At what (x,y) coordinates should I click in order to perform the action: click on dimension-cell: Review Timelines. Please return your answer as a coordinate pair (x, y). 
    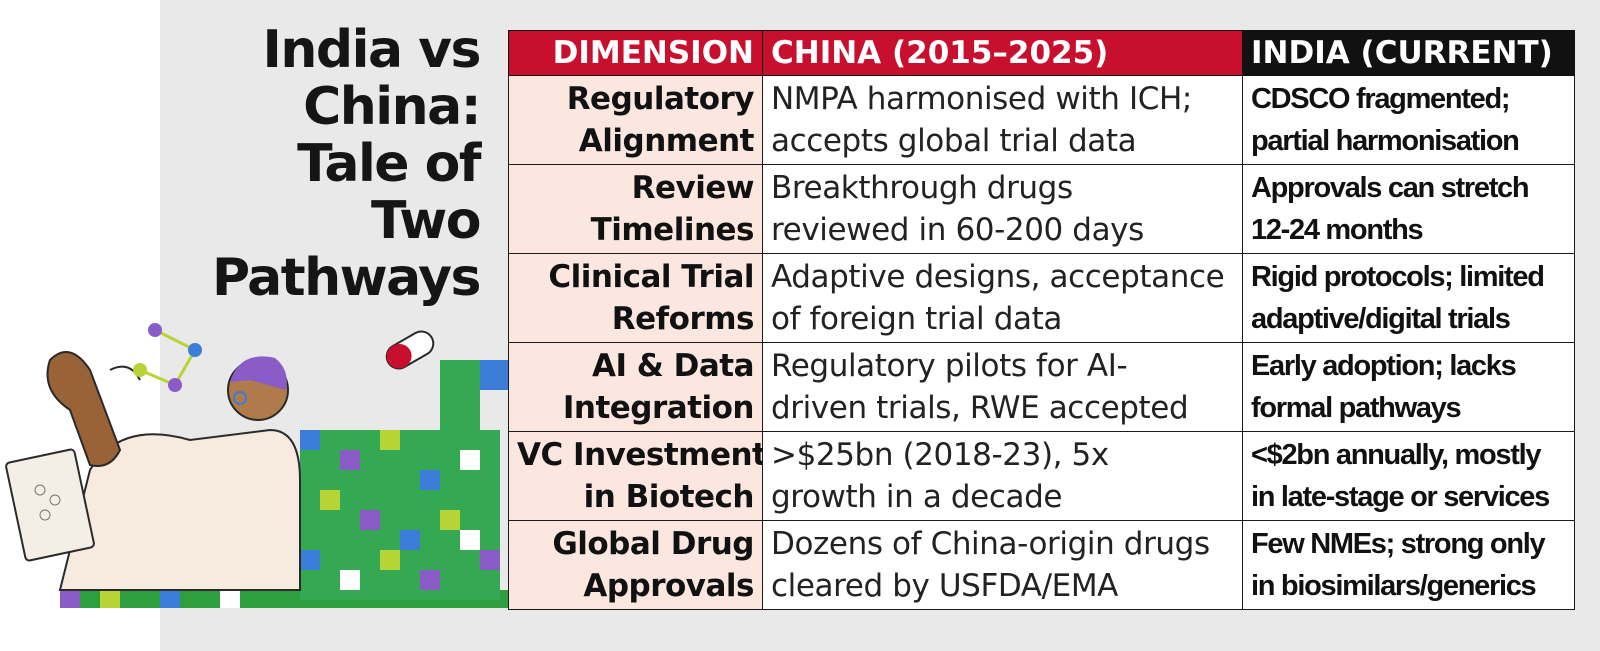
    Looking at the image, I should click on (635, 209).